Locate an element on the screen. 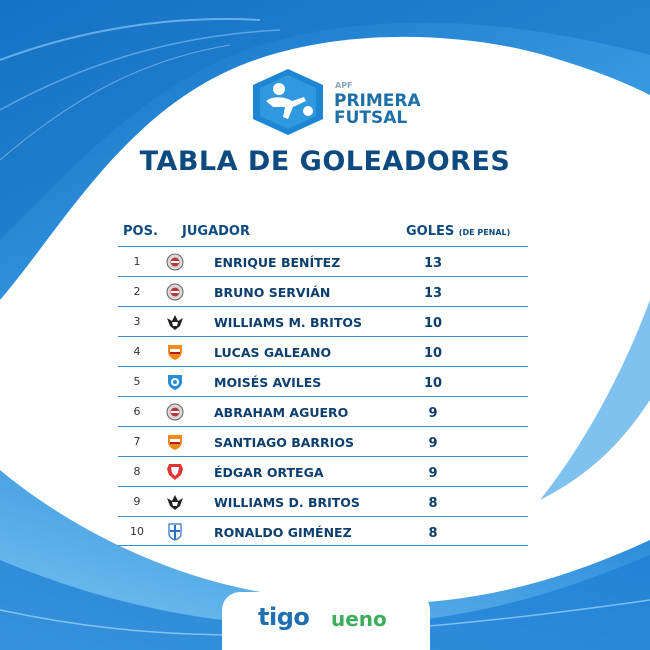 The width and height of the screenshot is (650, 650). league-logo: APF PRIMERA FUTSAL is located at coordinates (334, 102).